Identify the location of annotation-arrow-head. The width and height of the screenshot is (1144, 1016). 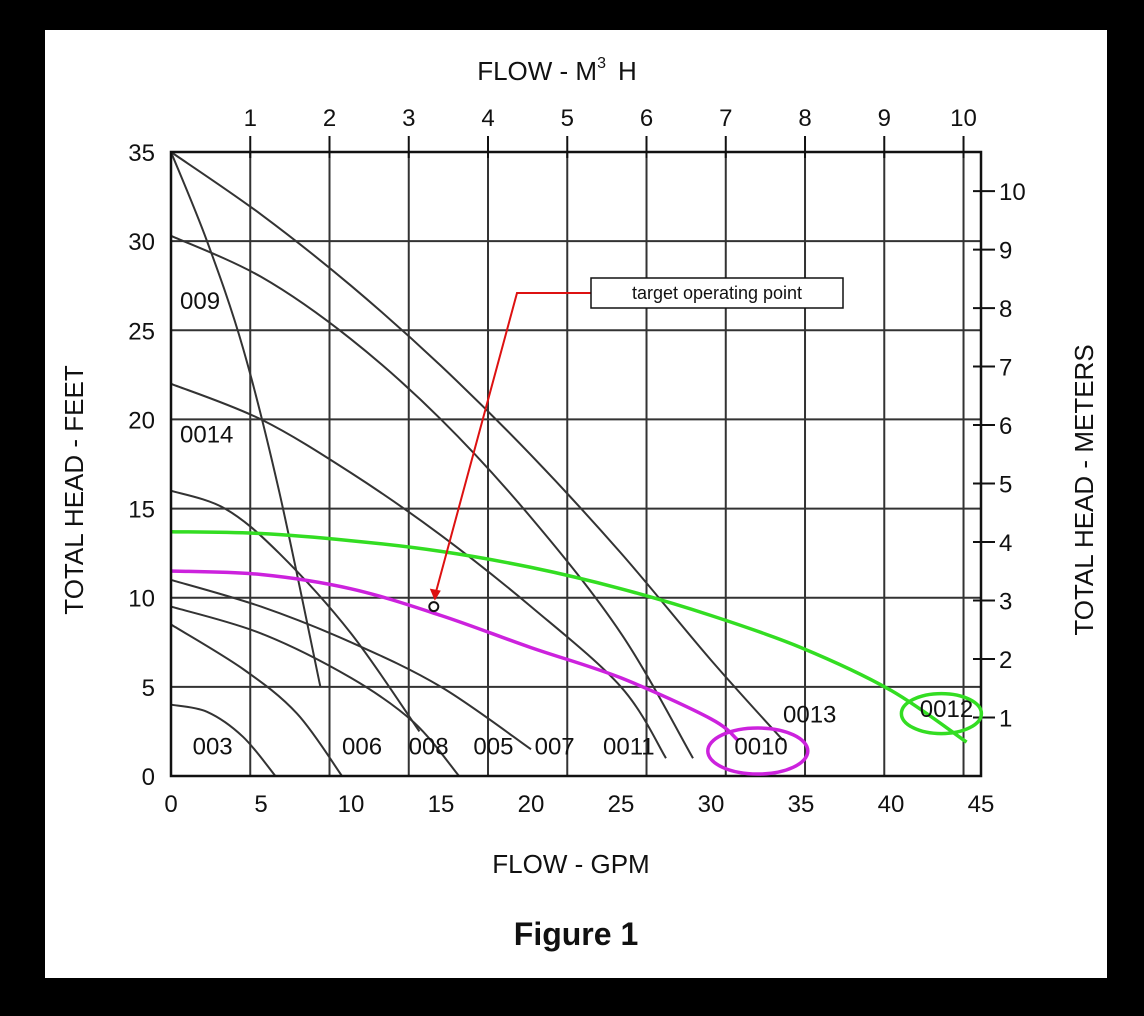
(435, 594).